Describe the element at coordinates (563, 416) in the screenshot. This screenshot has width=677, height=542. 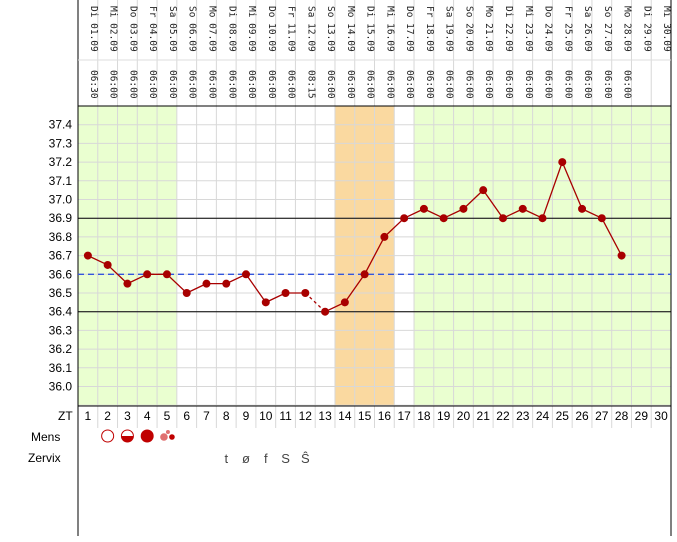
I see `cycle-day-label: 25` at that location.